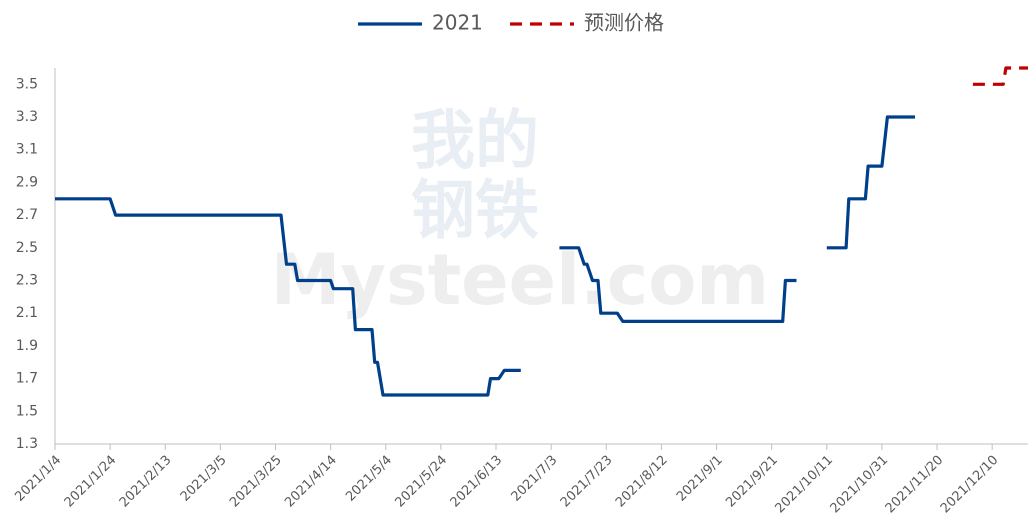 The height and width of the screenshot is (519, 1028). What do you see at coordinates (27, 150) in the screenshot?
I see `y-tick-label: 3.1` at bounding box center [27, 150].